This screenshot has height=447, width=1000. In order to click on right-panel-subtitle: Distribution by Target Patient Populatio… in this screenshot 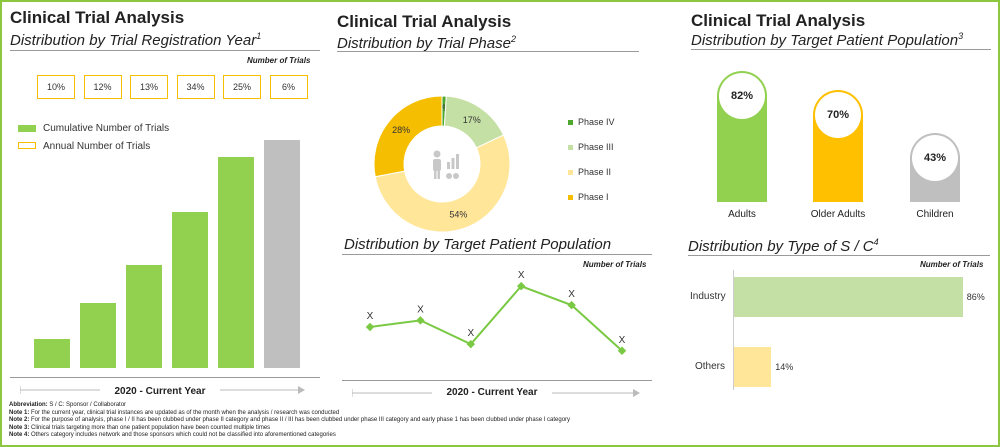, I will do `click(827, 40)`.